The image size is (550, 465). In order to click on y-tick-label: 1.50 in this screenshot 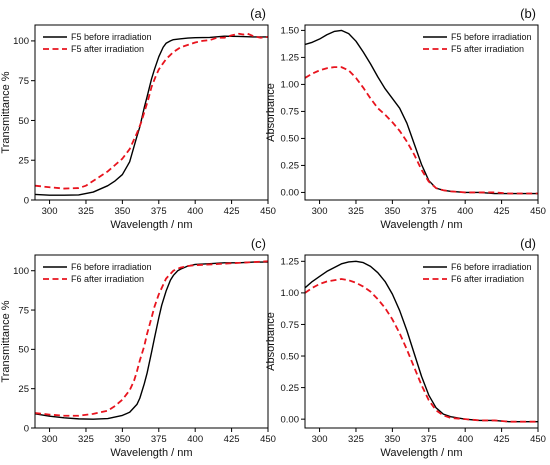, I will do `click(290, 31)`.